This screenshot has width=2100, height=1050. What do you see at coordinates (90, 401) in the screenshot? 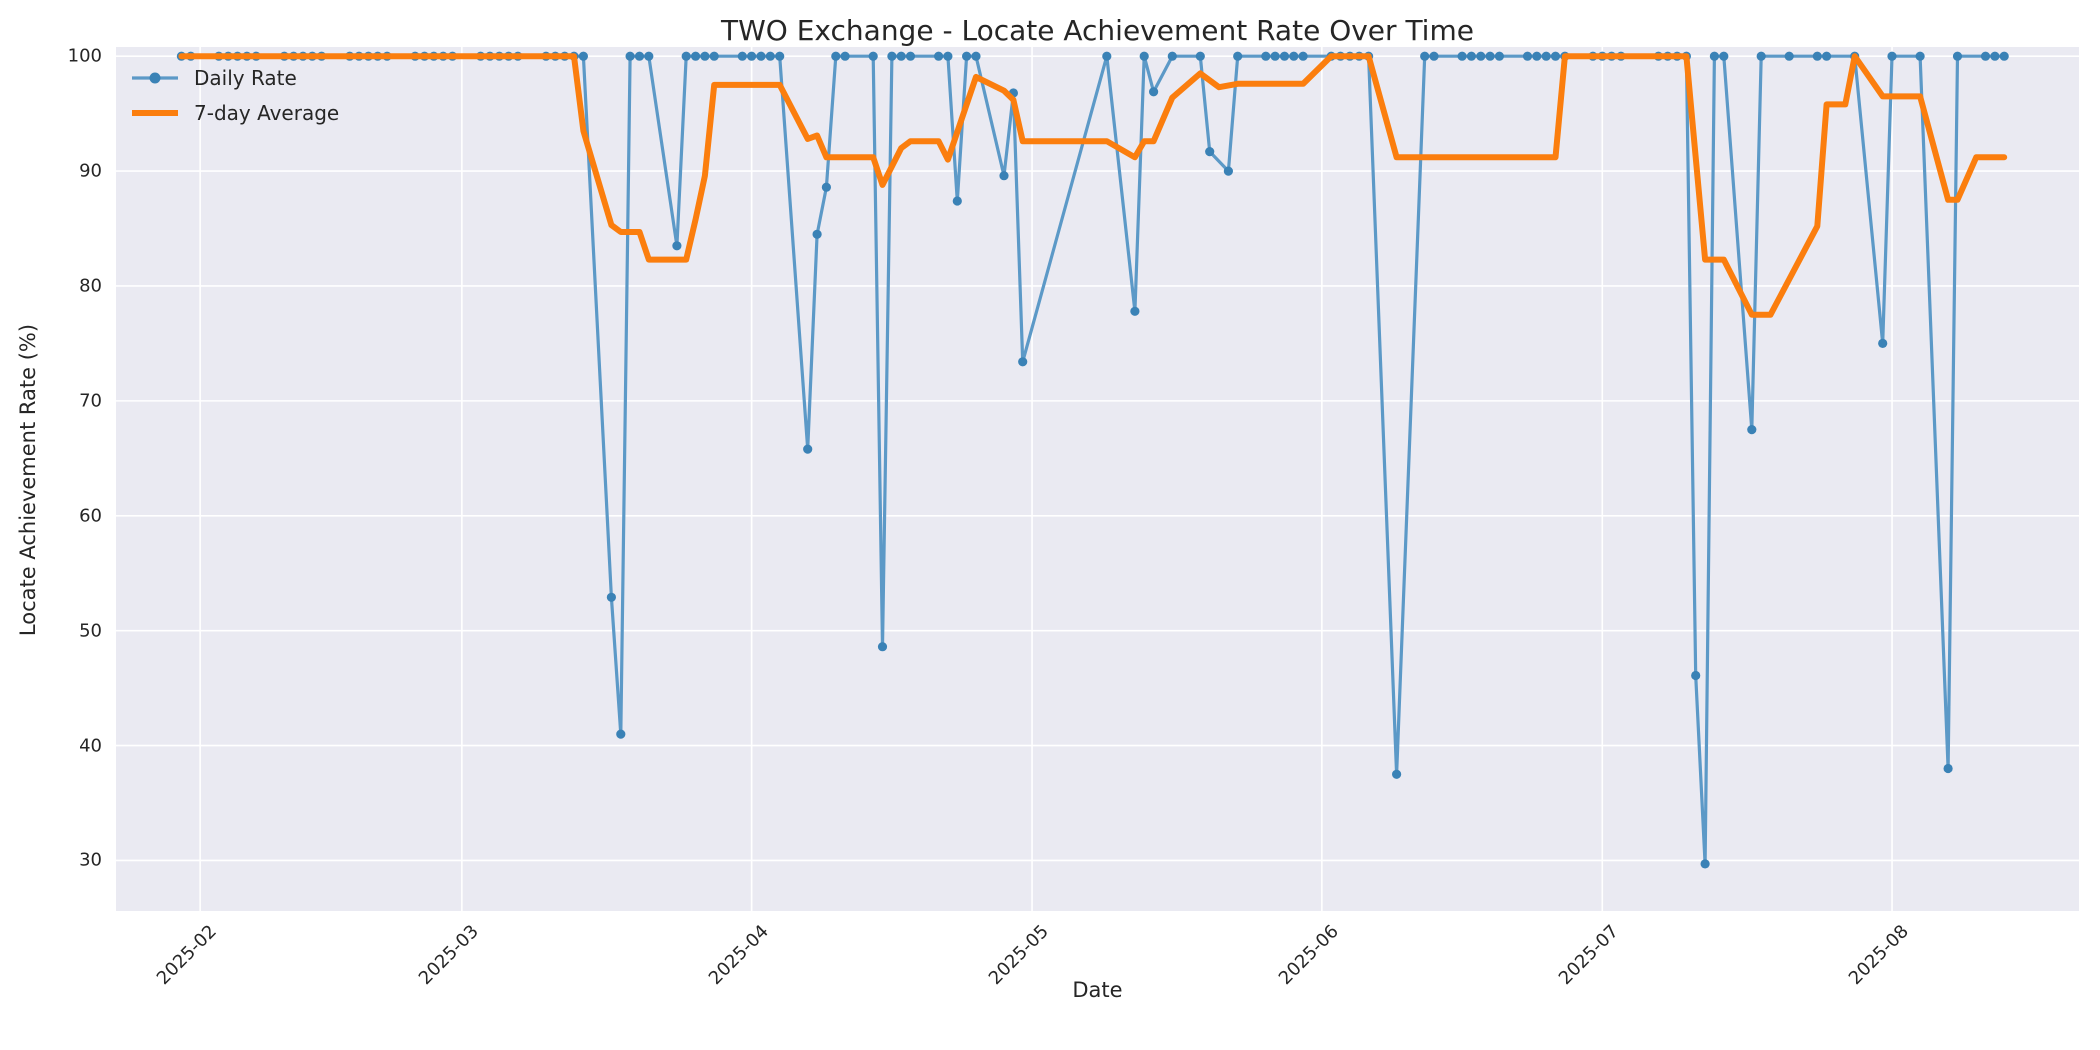
I see `y-tick-label: 70` at bounding box center [90, 401].